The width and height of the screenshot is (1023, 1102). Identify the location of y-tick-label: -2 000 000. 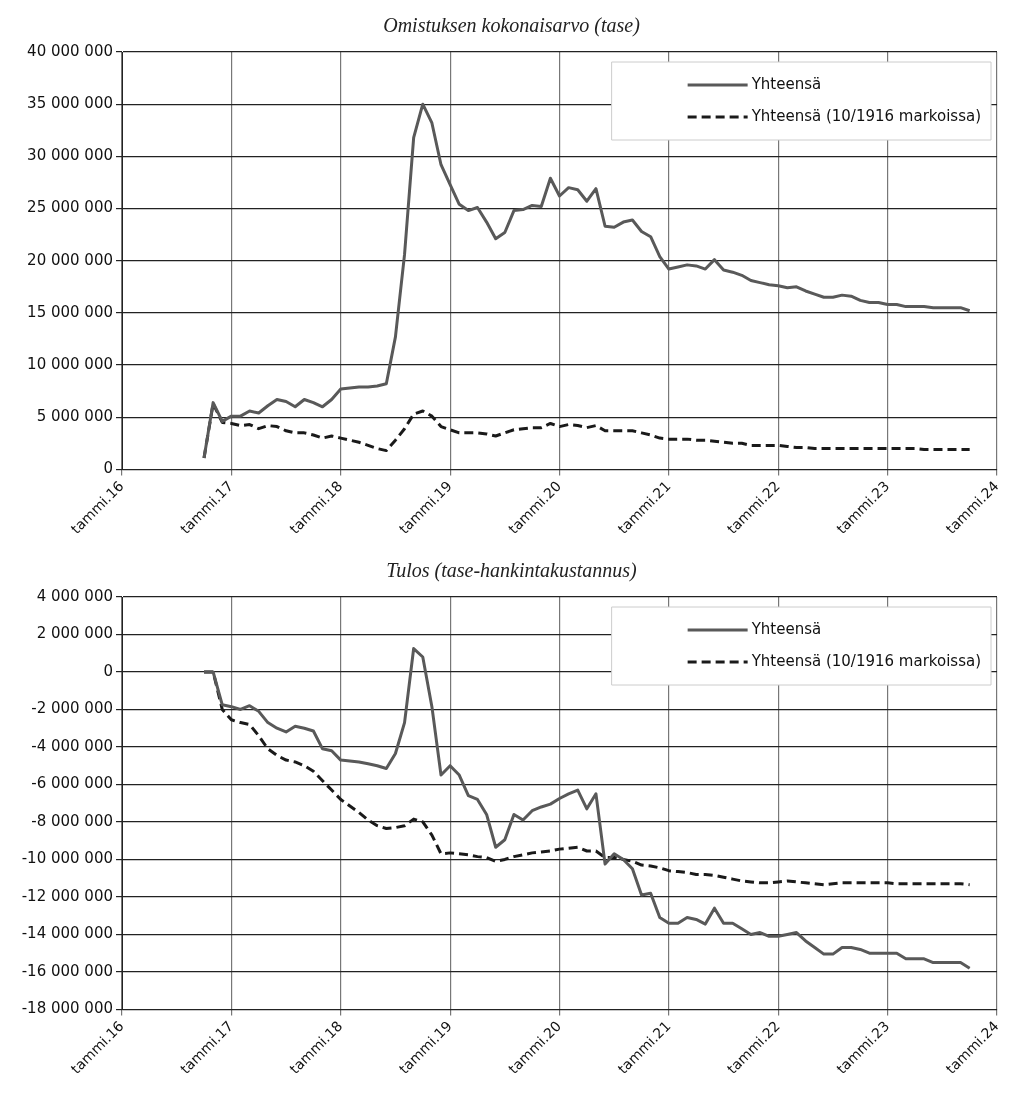
(72, 708).